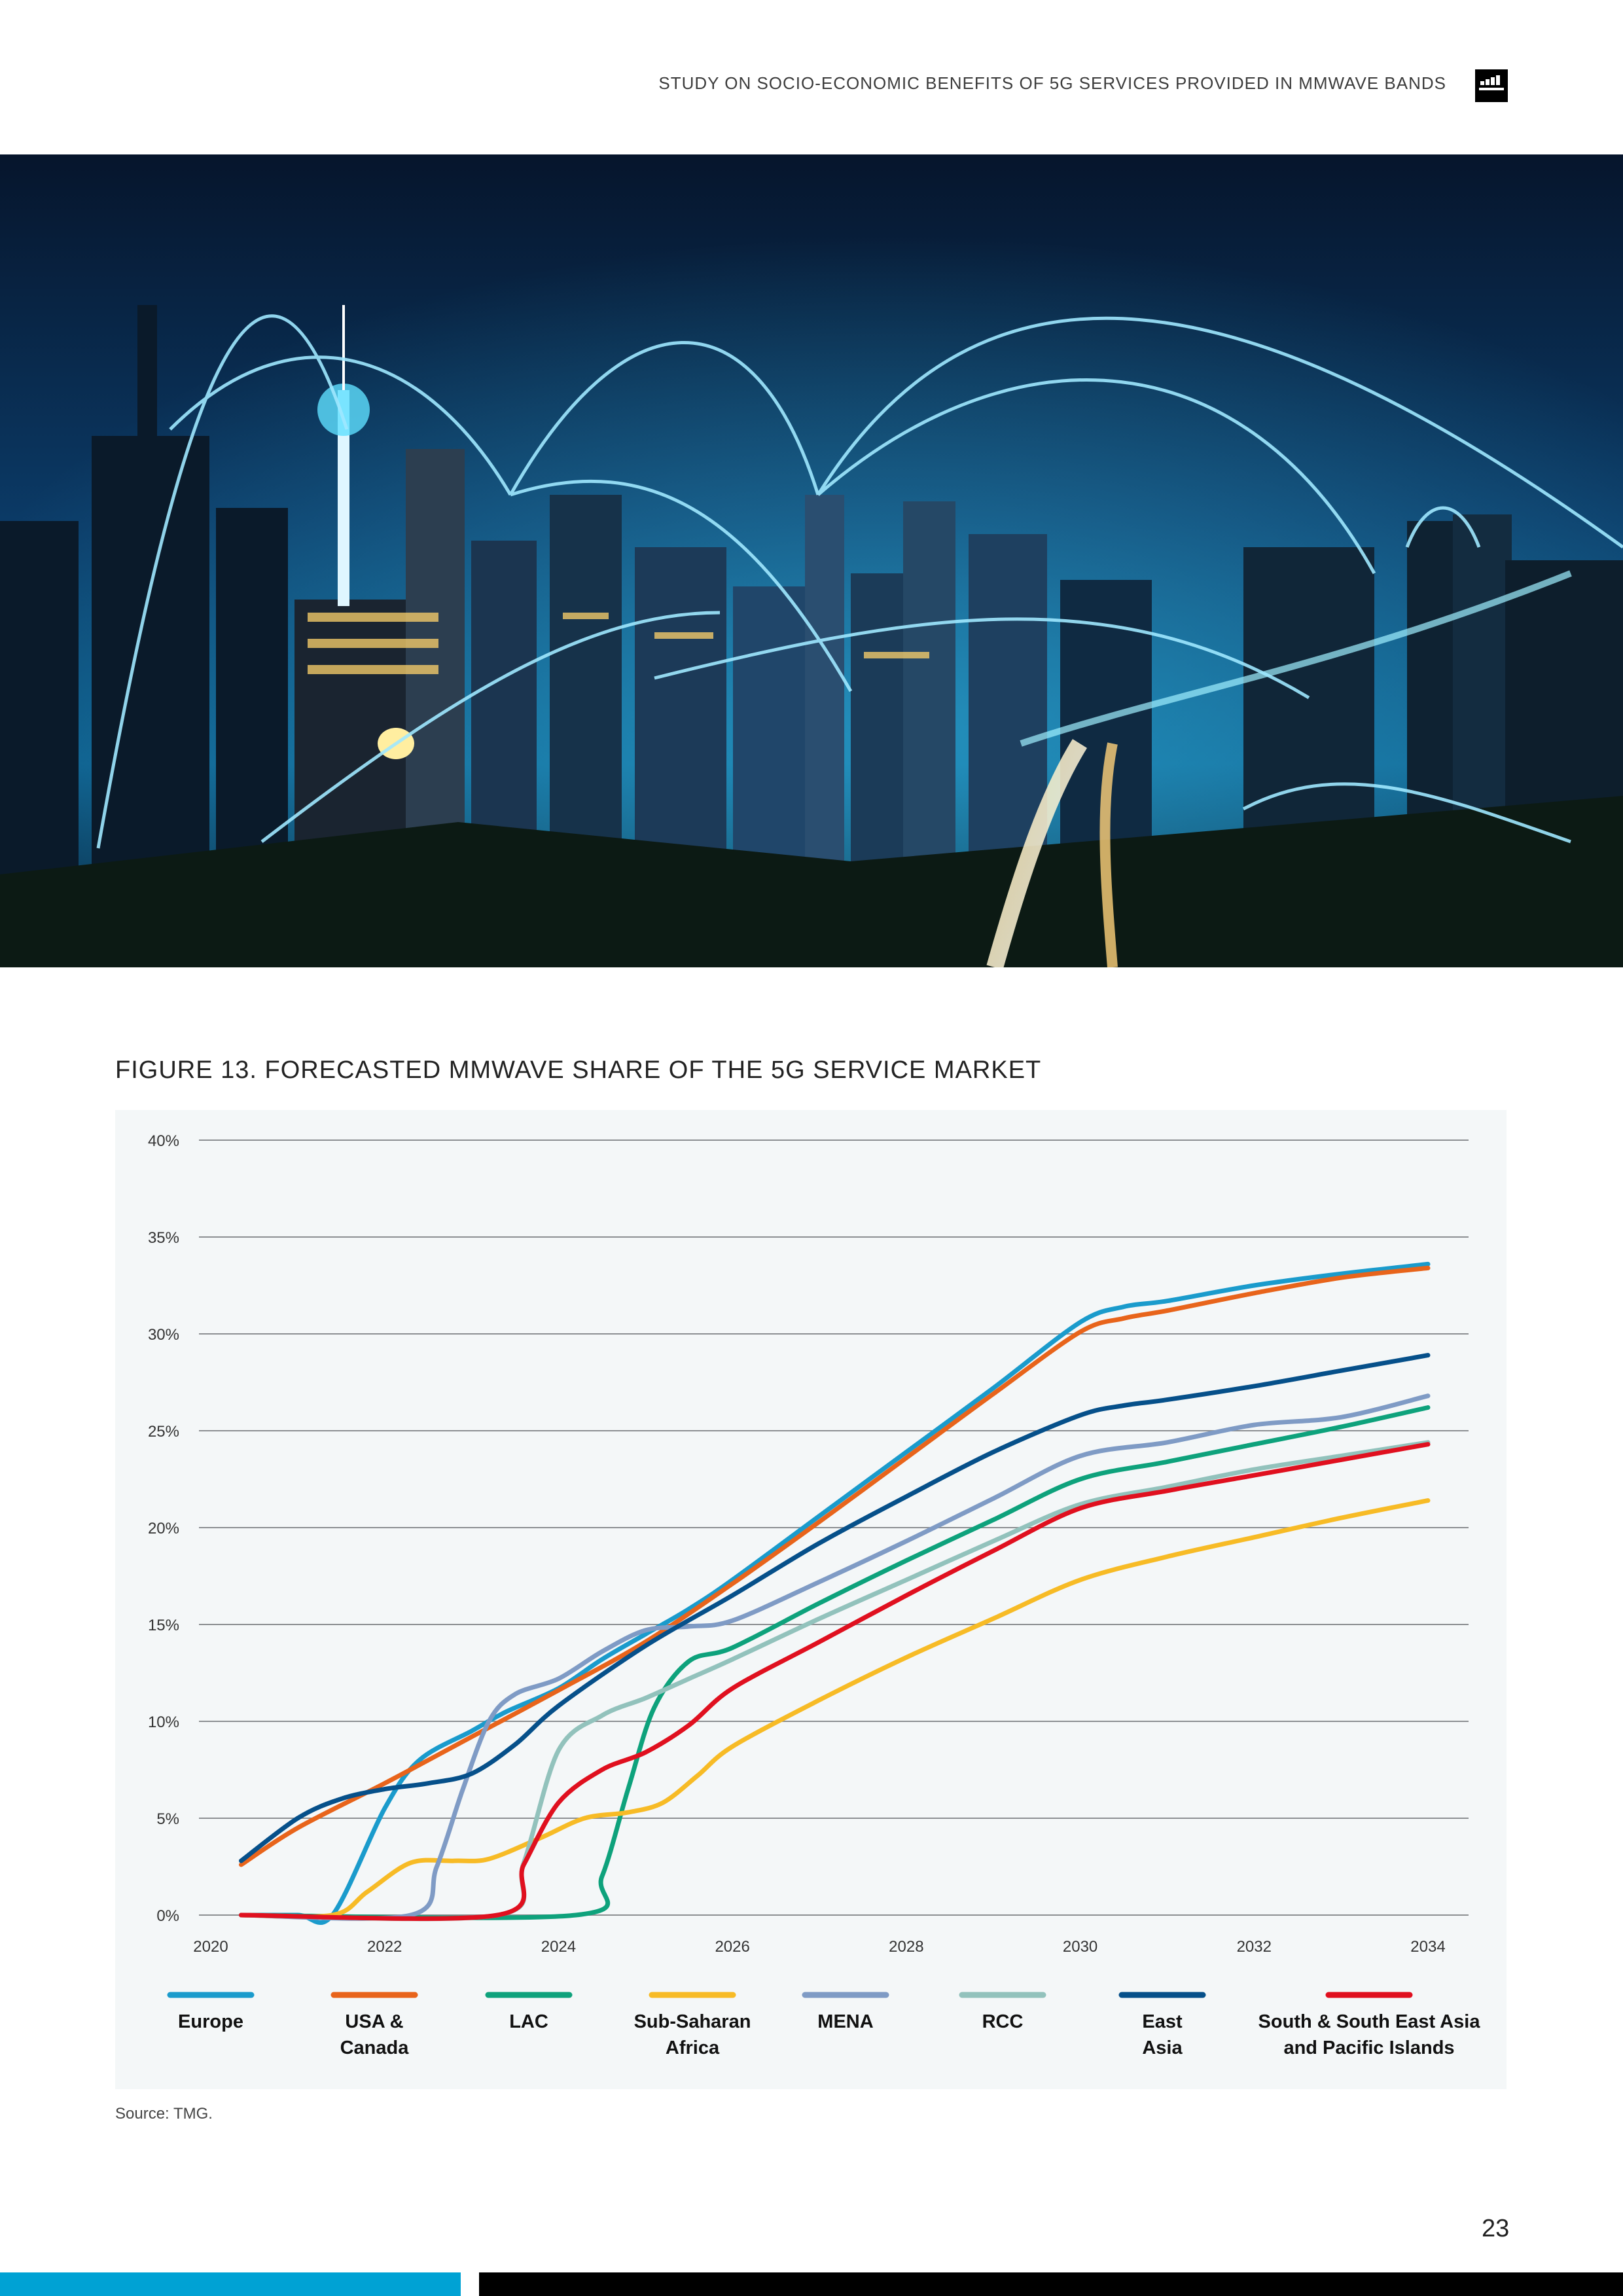  What do you see at coordinates (1162, 2047) in the screenshot?
I see `legend-label-east-asia: Asia` at bounding box center [1162, 2047].